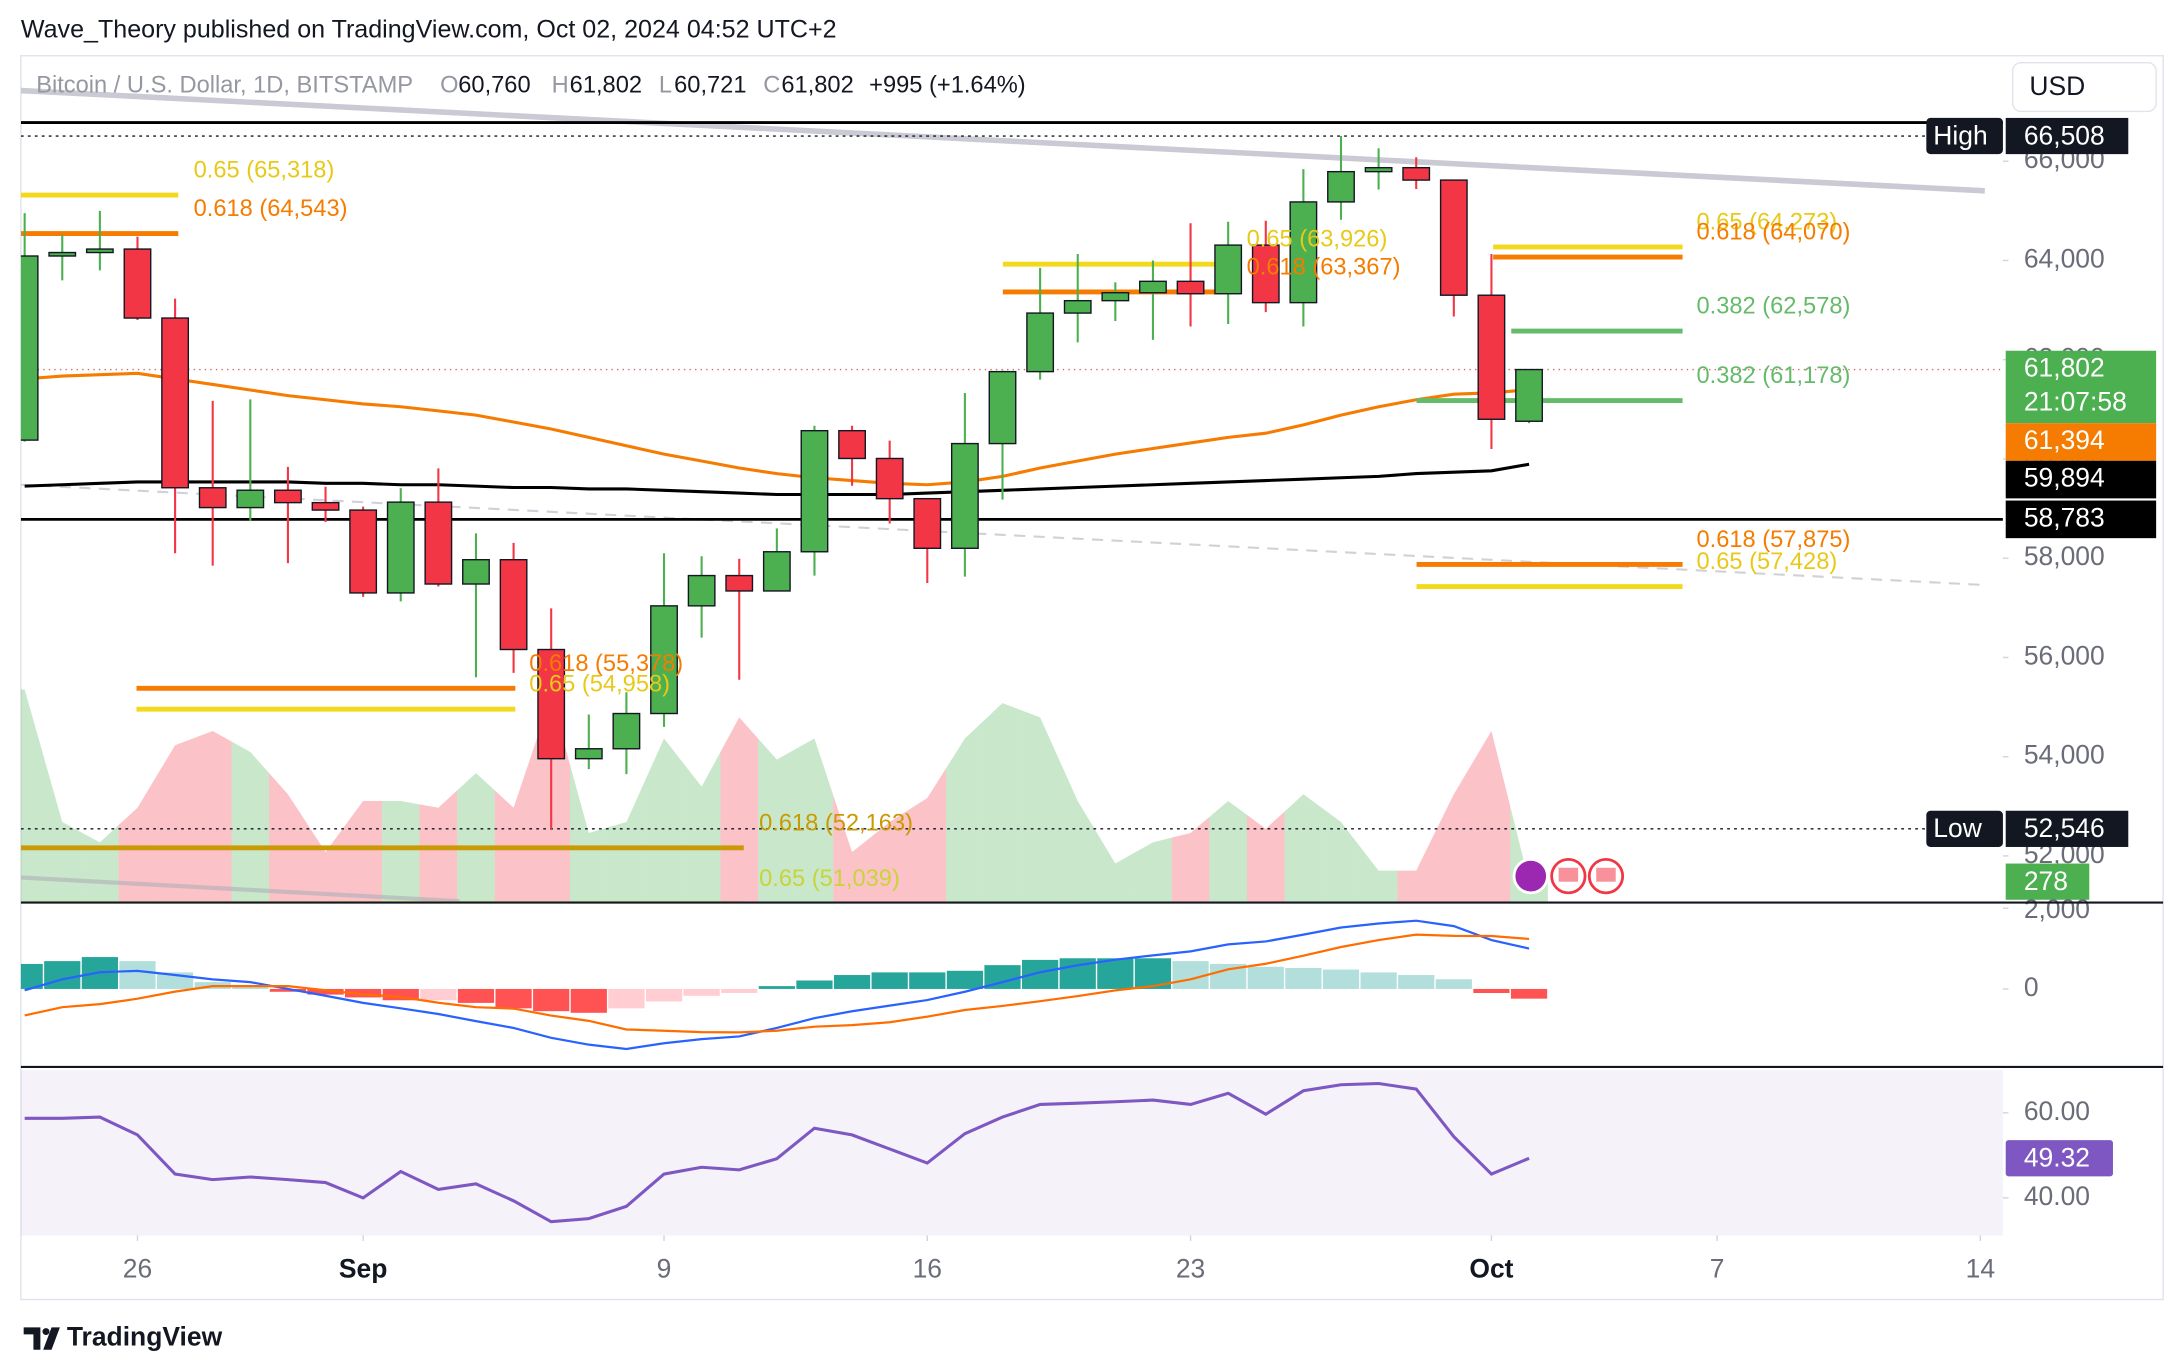 This screenshot has width=2184, height=1372. Describe the element at coordinates (1774, 233) in the screenshot. I see `fib-label: 0.618 (64,070)` at that location.